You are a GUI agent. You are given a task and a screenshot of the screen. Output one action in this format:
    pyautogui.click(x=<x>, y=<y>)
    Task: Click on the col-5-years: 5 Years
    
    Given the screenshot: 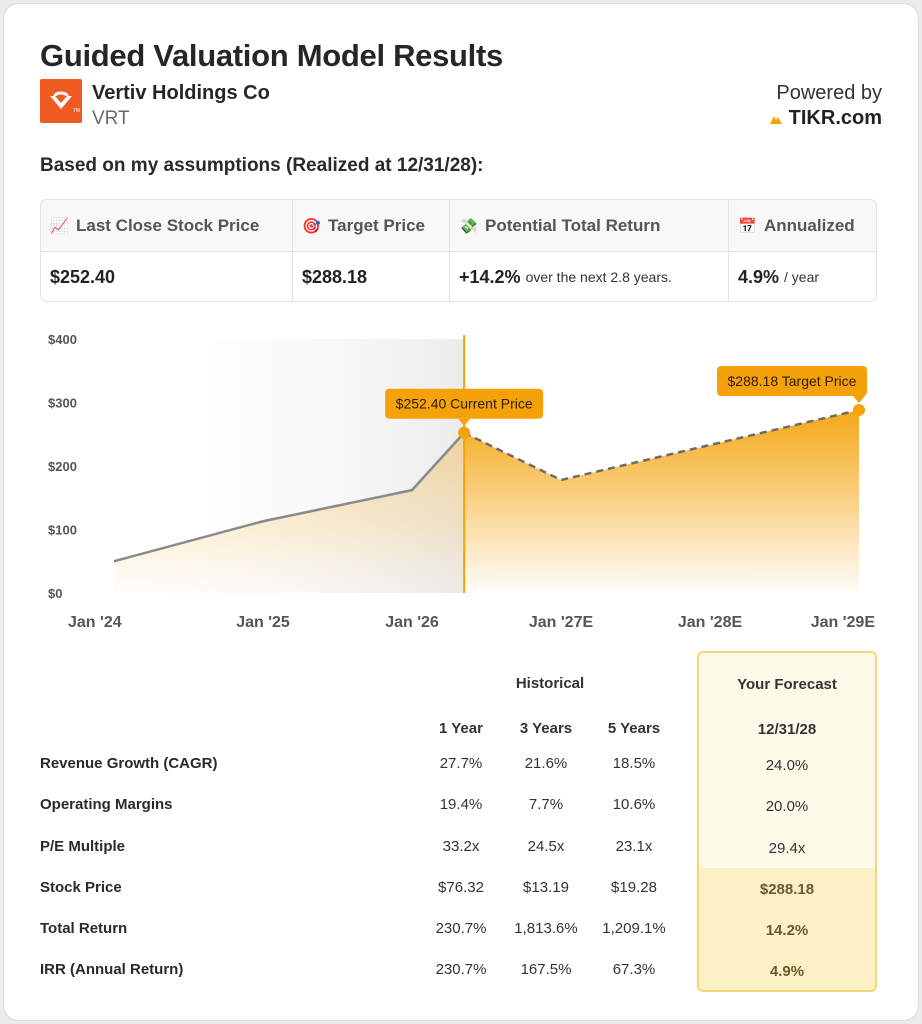 What is the action you would take?
    pyautogui.click(x=634, y=728)
    